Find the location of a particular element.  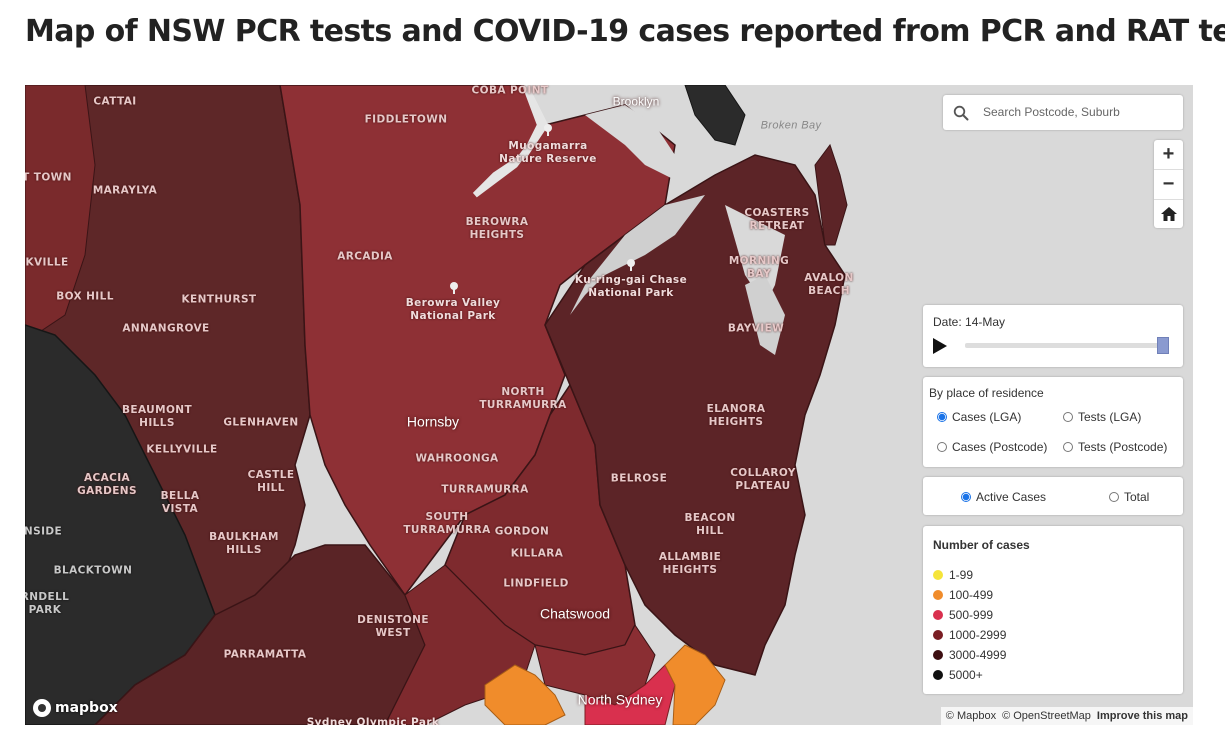

map-label-muogamarra: Muogamarra Nature Reserve is located at coordinates (548, 152).